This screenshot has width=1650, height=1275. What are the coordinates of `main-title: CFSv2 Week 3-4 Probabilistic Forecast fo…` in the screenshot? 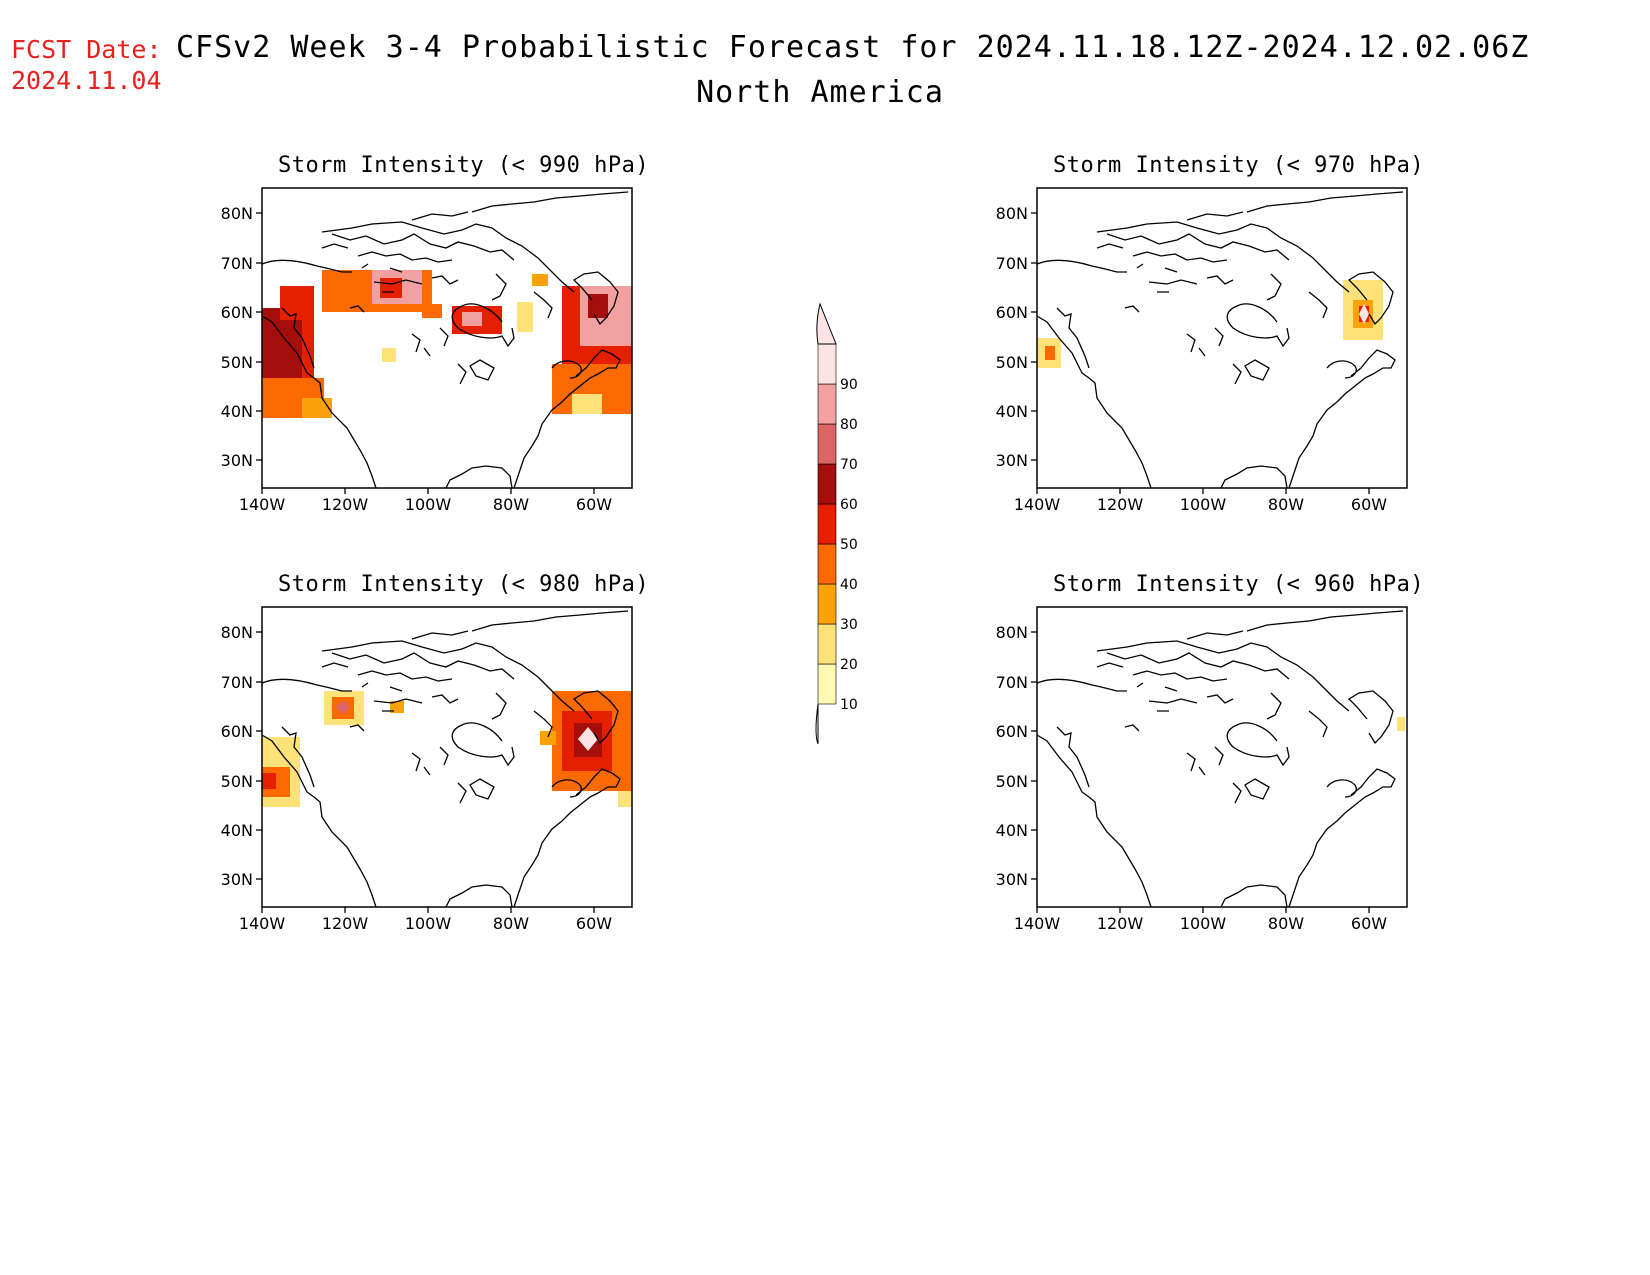 It's located at (853, 47).